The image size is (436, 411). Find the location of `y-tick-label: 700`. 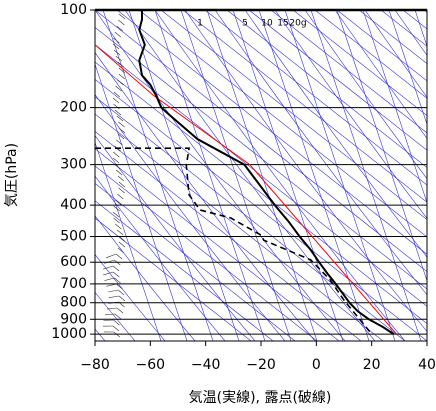

y-tick-label: 700 is located at coordinates (73, 284).